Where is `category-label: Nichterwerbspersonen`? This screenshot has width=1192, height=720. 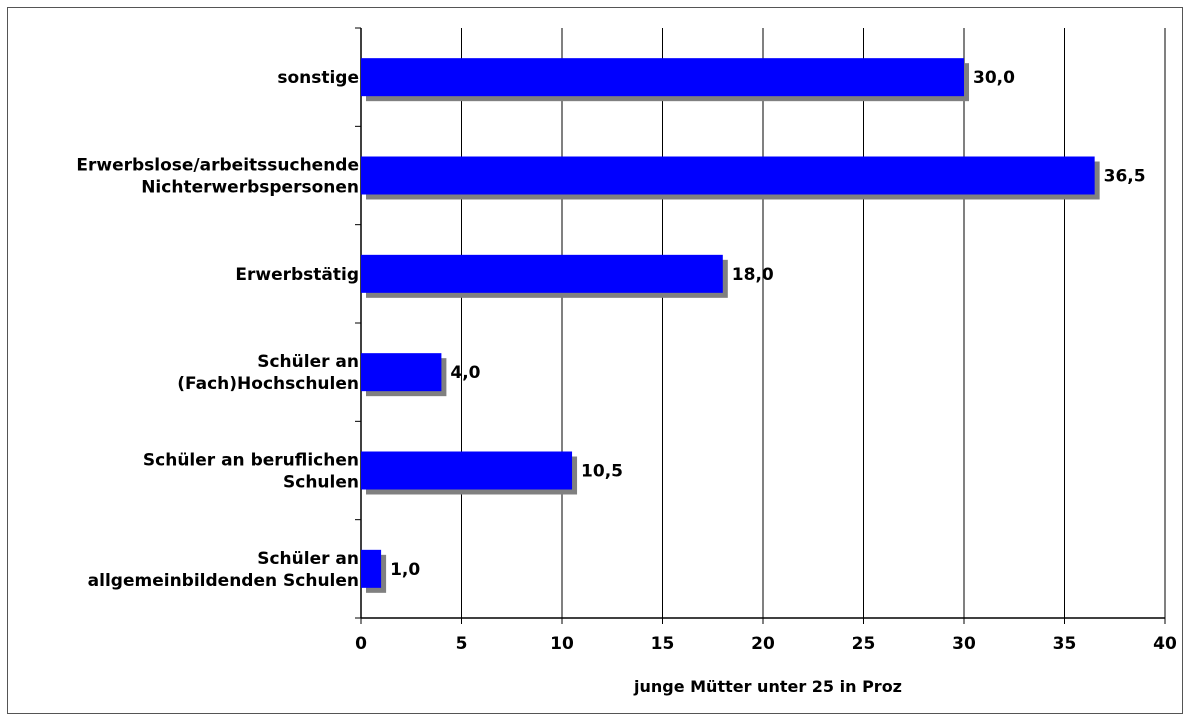
category-label: Nichterwerbspersonen is located at coordinates (250, 188).